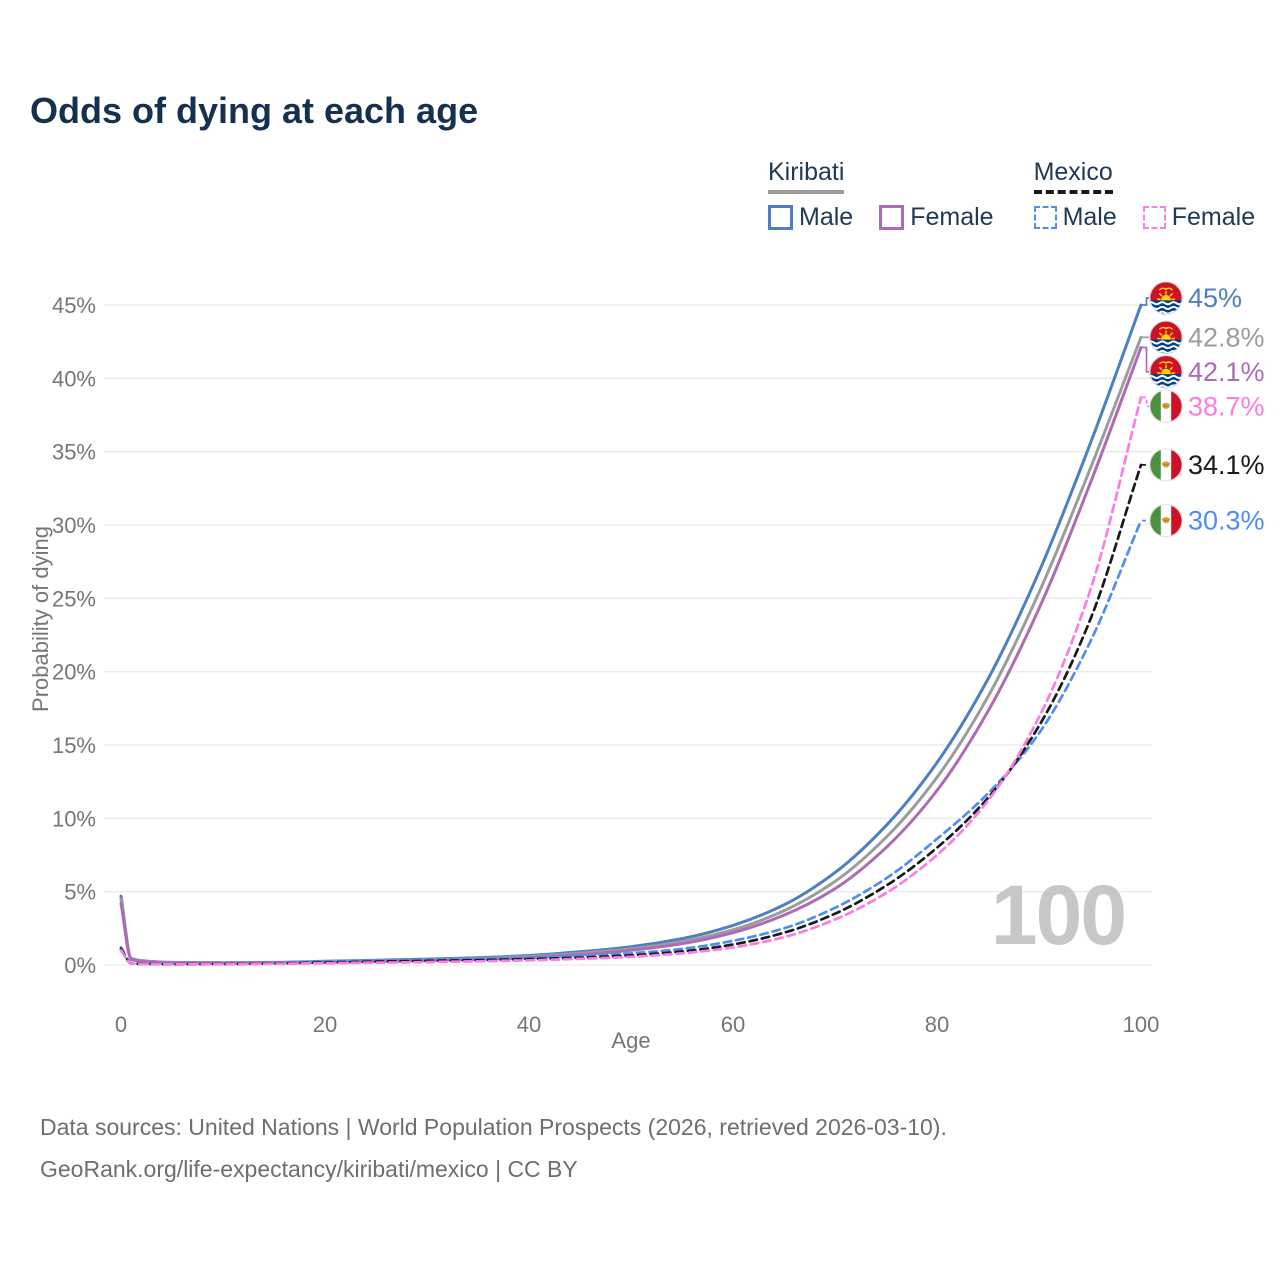  I want to click on legend-country-mexico: Mexico, so click(1073, 176).